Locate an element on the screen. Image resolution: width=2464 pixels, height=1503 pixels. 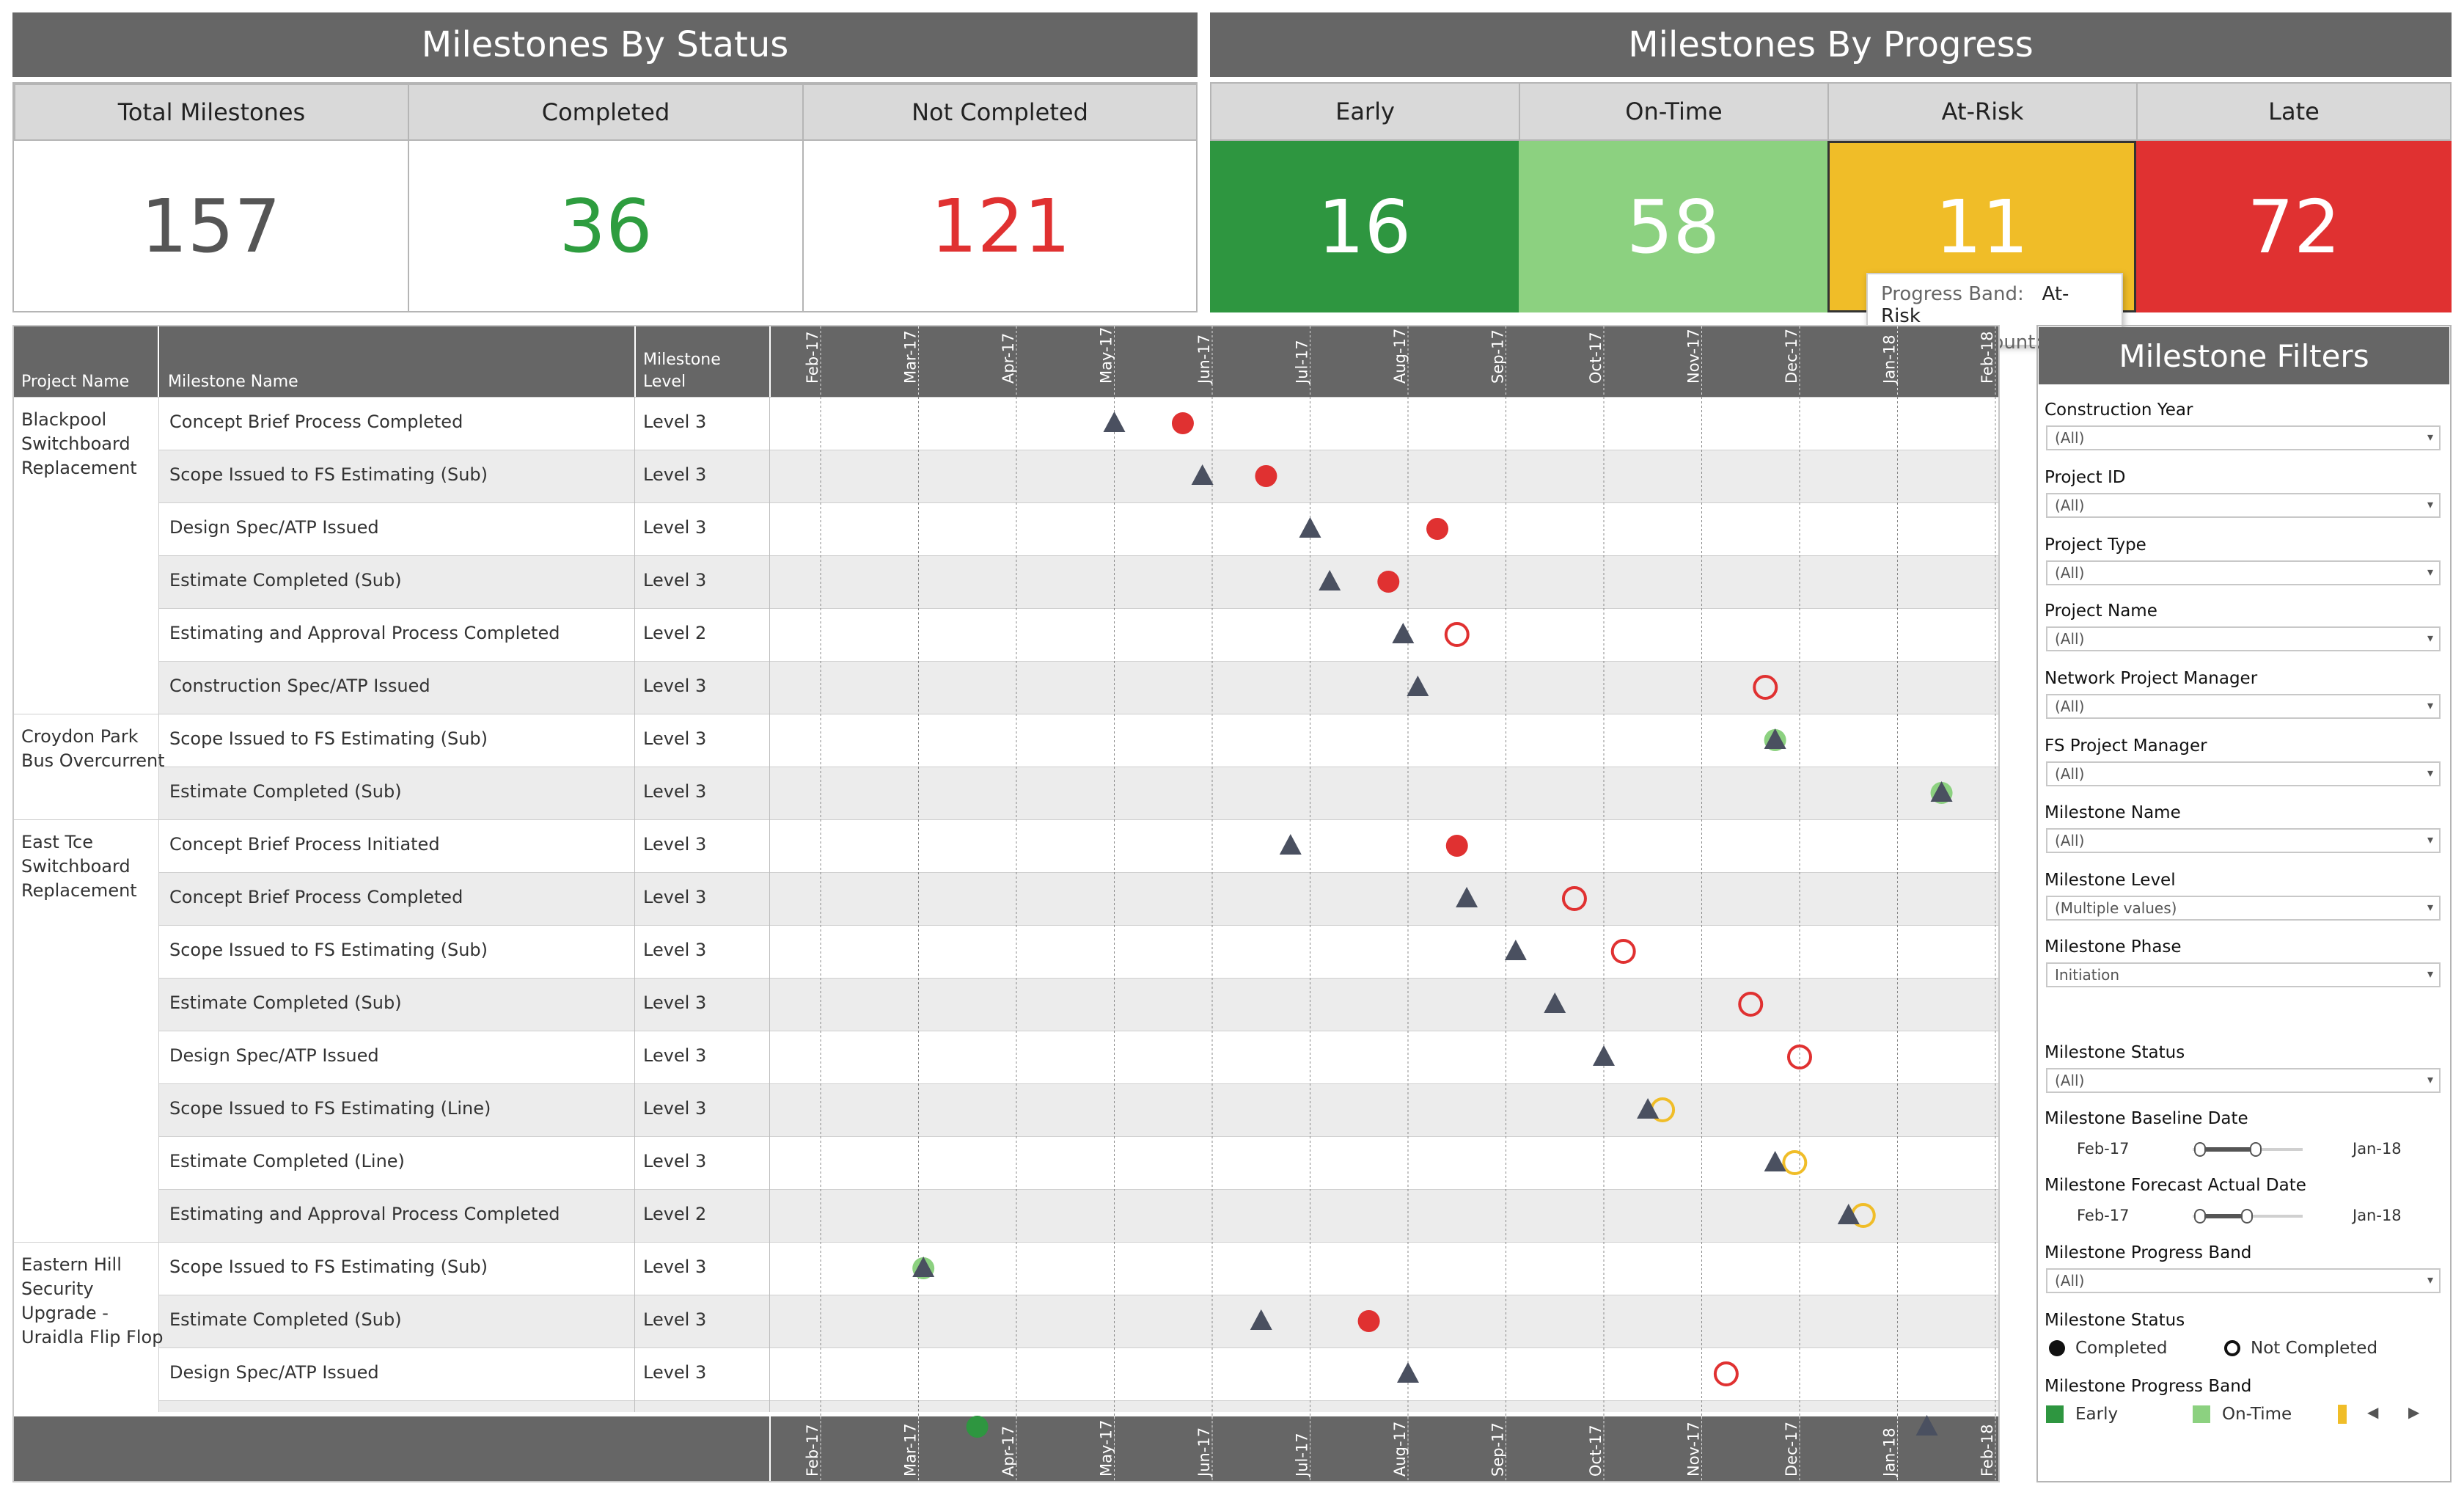
filter-dropdown: (Multiple values) ▾ is located at coordinates (2243, 908).